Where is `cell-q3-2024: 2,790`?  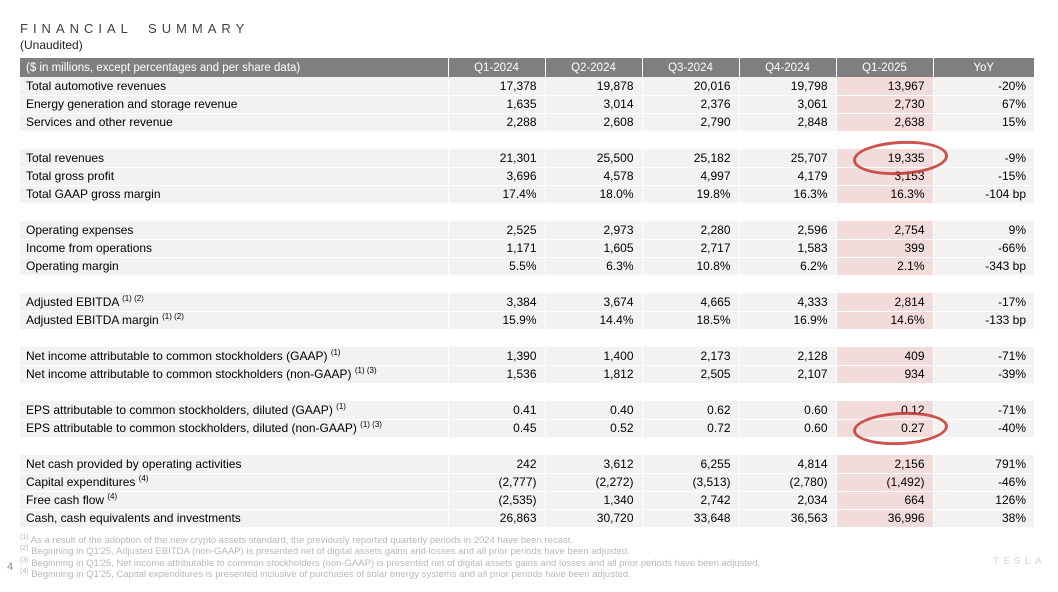 cell-q3-2024: 2,790 is located at coordinates (690, 122).